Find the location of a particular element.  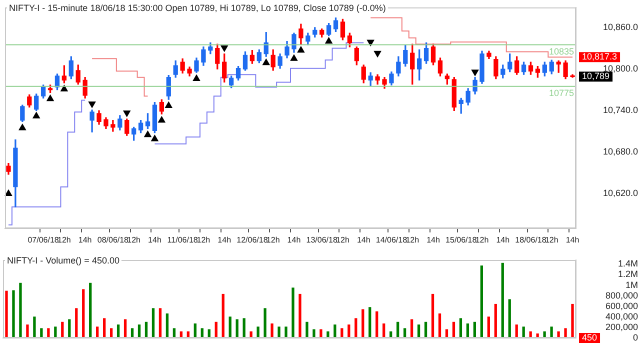

y-tick-label: 600,000 is located at coordinates (621, 305).